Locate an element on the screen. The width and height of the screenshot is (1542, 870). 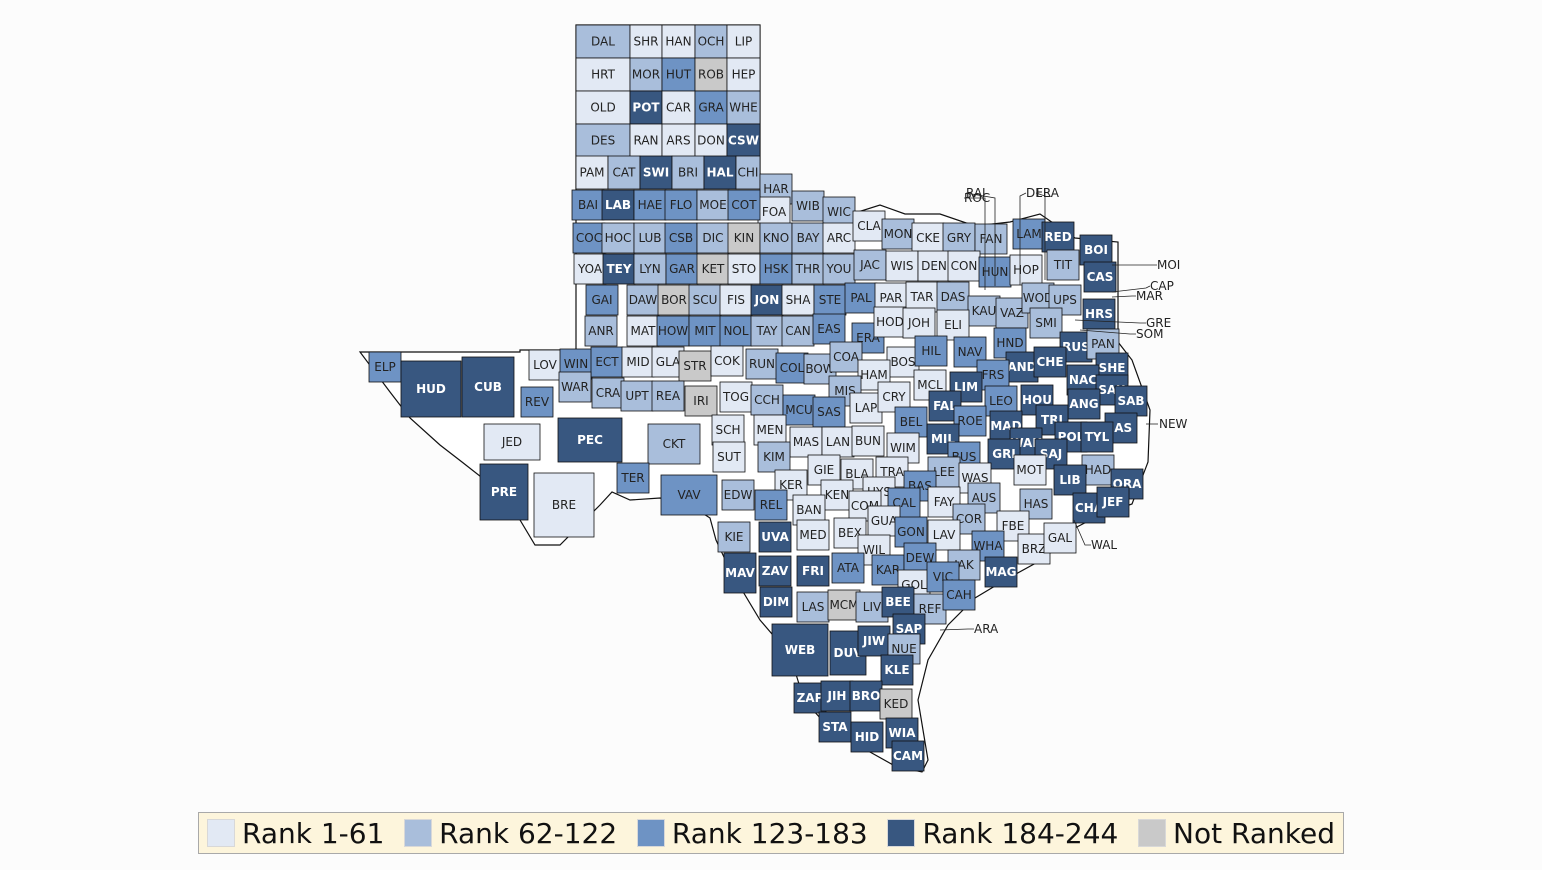
county-had: HAD is located at coordinates (1098, 470).